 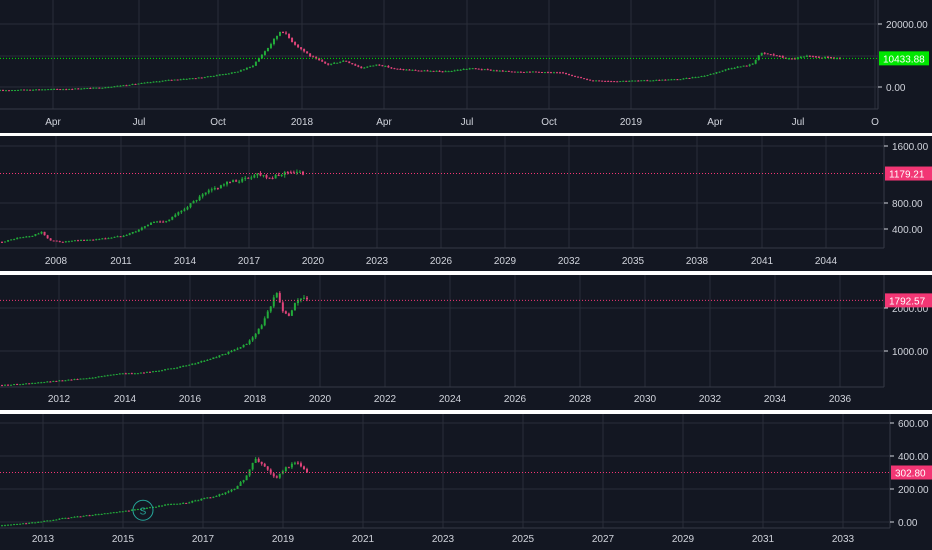 What do you see at coordinates (910, 474) in the screenshot?
I see `last-price-label: 302.80` at bounding box center [910, 474].